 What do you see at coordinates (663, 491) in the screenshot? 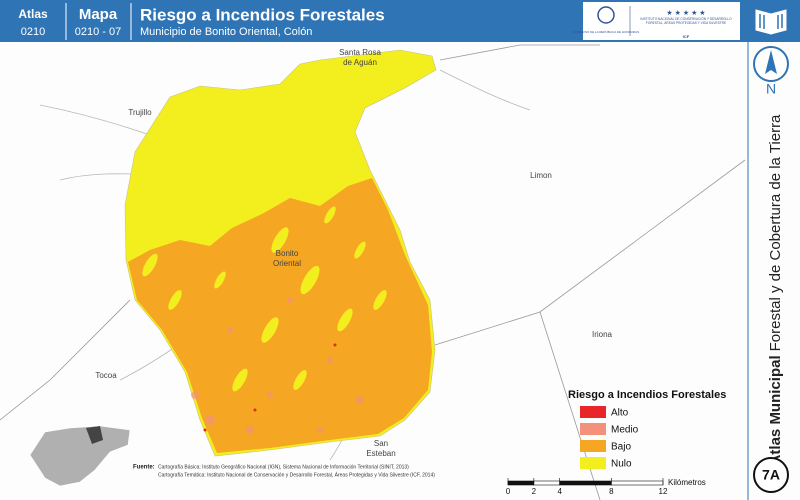
I see `scale-tick-label: 12` at bounding box center [663, 491].